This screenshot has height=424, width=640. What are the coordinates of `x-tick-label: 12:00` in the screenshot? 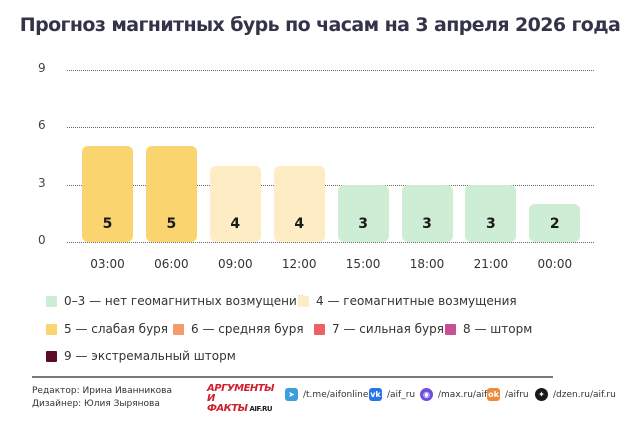 It's located at (299, 264).